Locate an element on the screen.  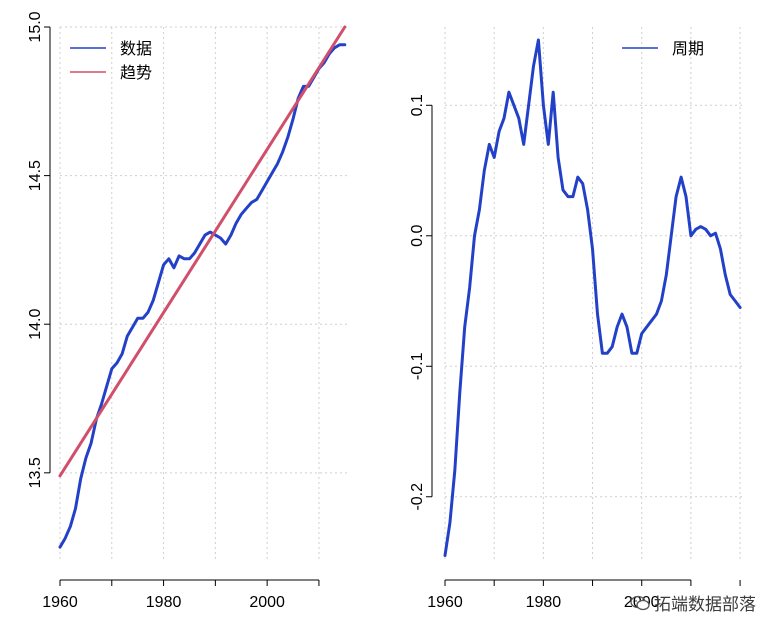
x-tick-label: 2000 is located at coordinates (267, 602).